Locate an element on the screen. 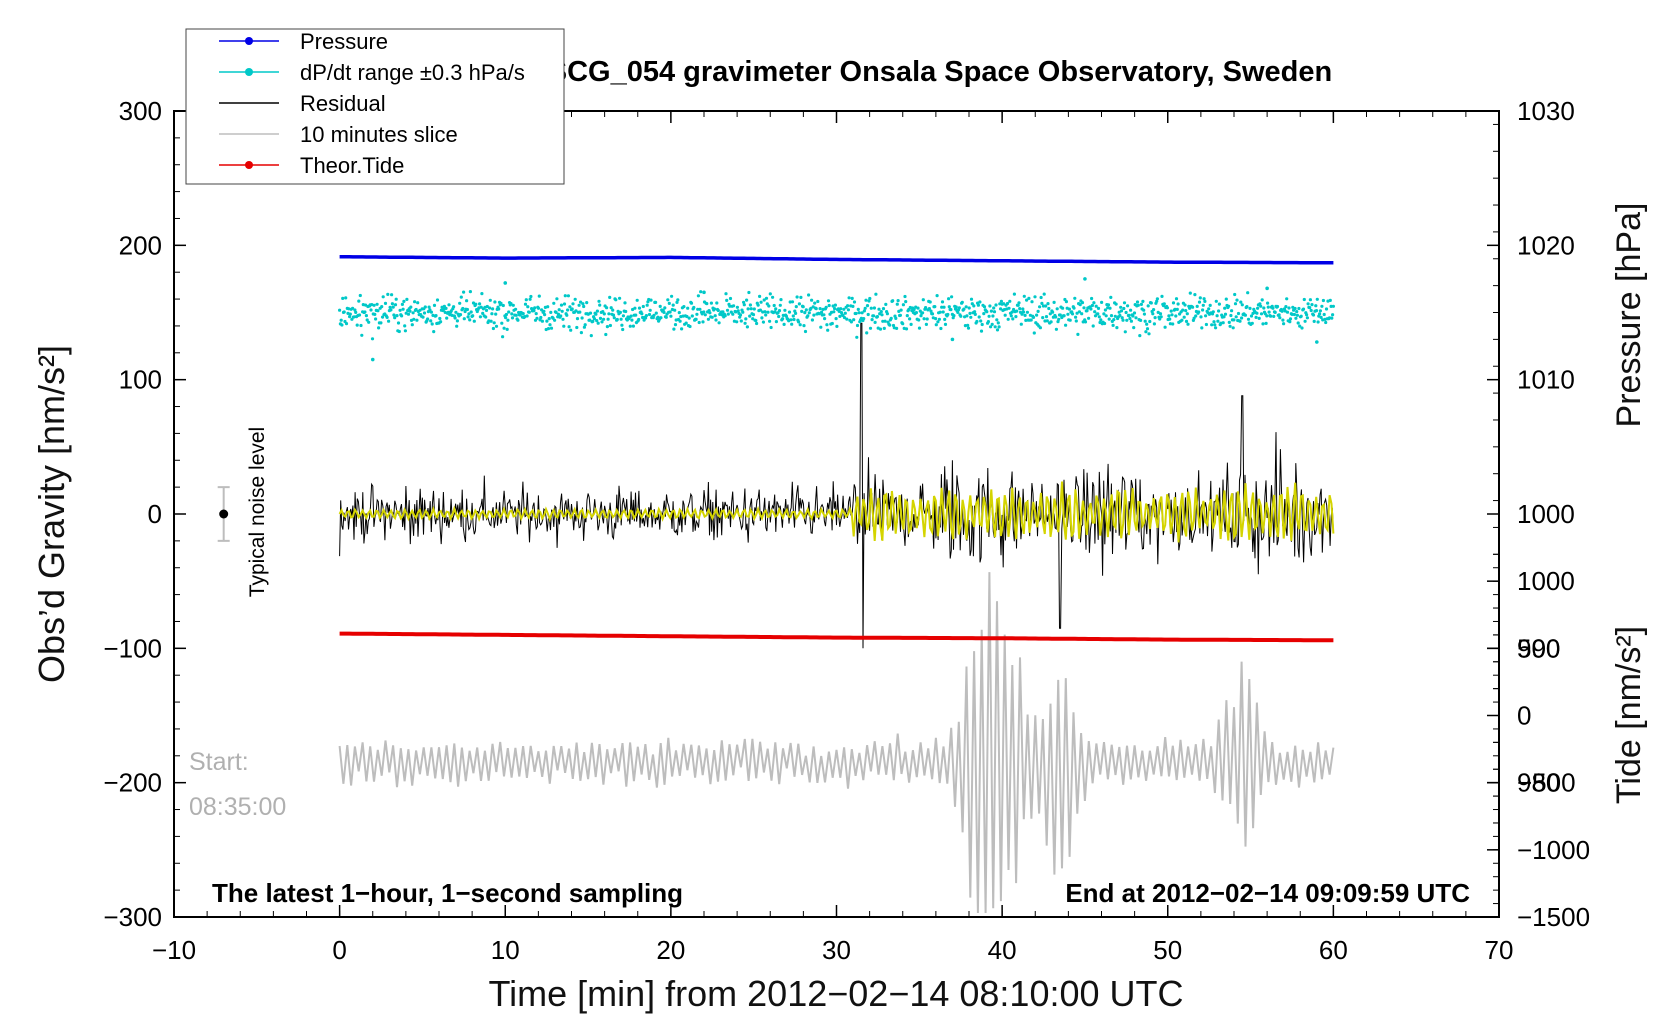  x-tick-label: 20 is located at coordinates (670, 950).